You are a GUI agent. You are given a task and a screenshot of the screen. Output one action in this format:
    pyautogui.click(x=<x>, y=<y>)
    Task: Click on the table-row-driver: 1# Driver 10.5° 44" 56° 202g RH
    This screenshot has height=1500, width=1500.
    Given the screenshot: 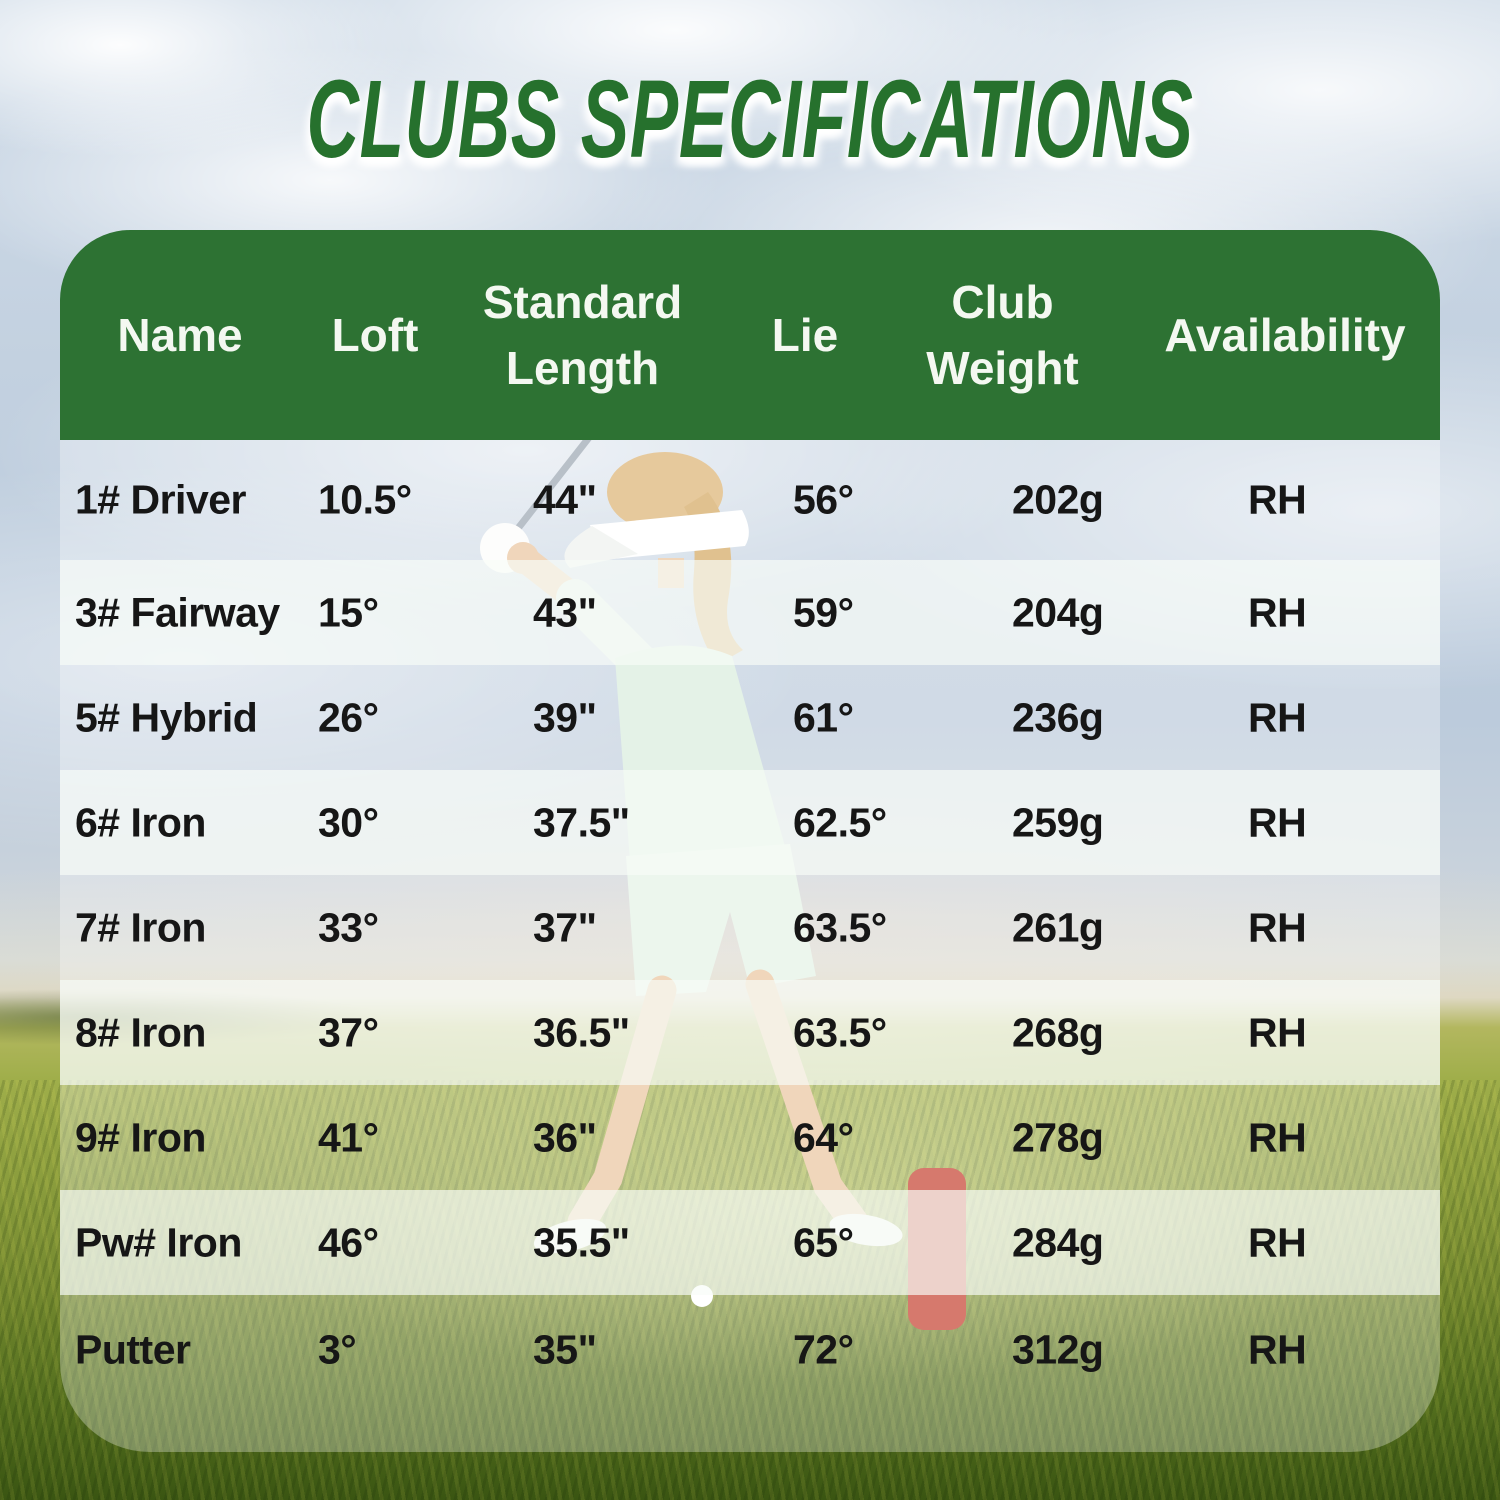 What is the action you would take?
    pyautogui.click(x=750, y=500)
    